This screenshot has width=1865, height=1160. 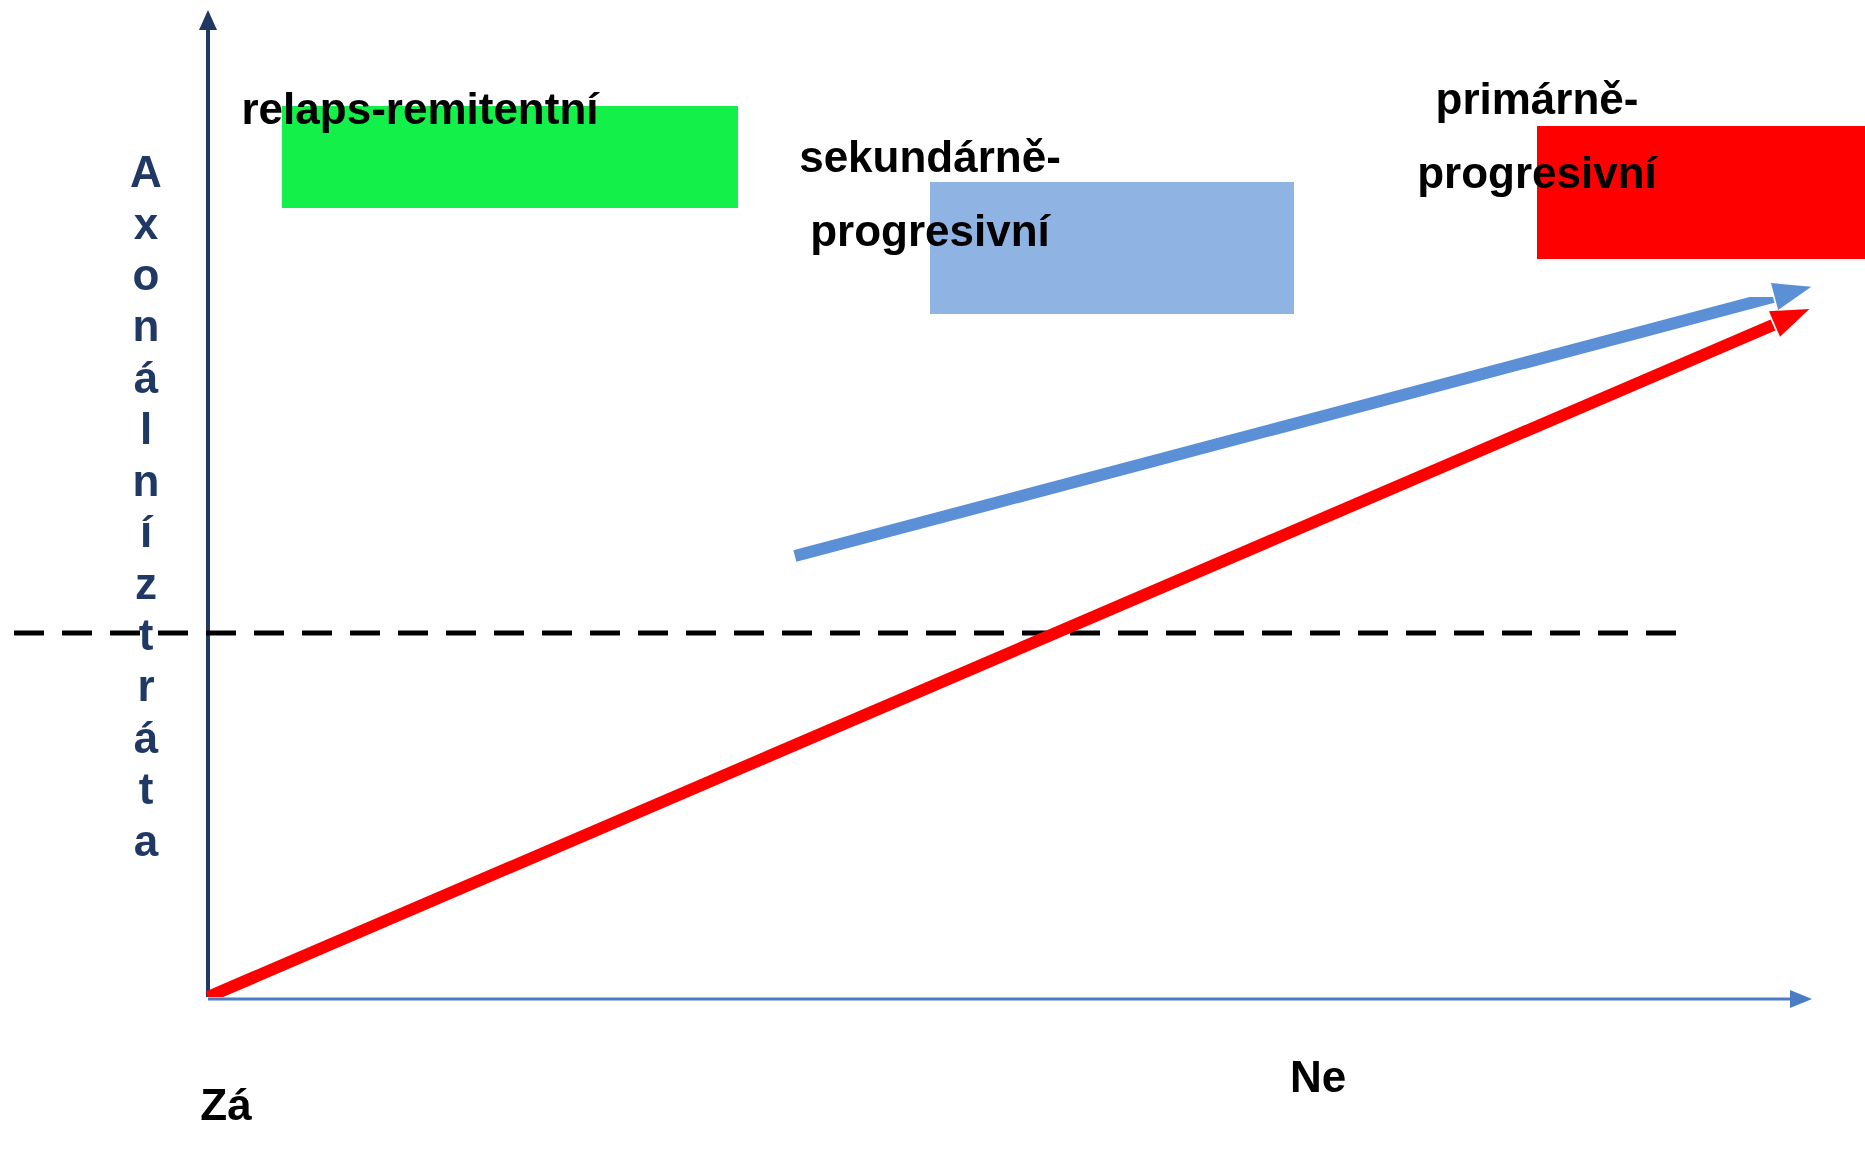 I want to click on text: Axonální ztráta, so click(x=146, y=506).